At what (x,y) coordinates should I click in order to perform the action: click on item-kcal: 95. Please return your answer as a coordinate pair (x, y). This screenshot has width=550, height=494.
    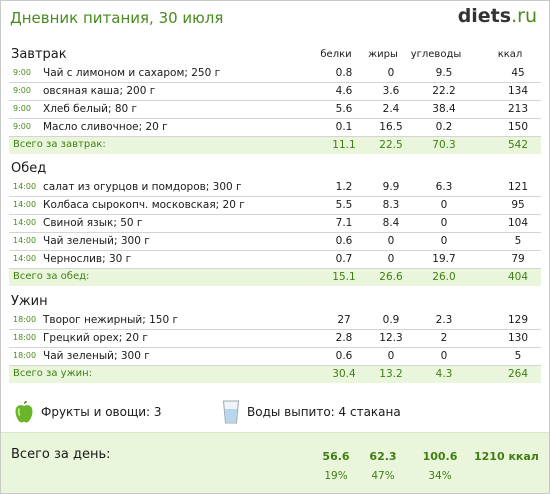
    Looking at the image, I should click on (518, 205).